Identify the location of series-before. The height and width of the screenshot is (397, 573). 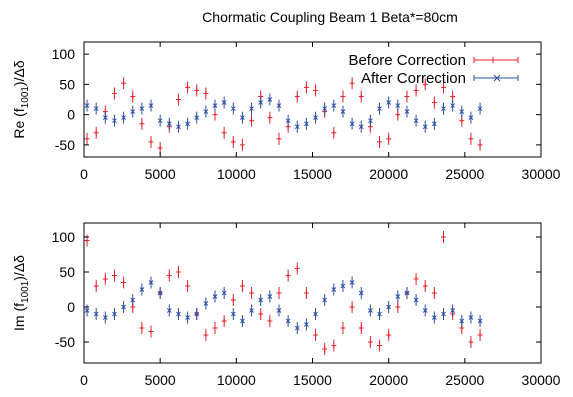
(283, 115).